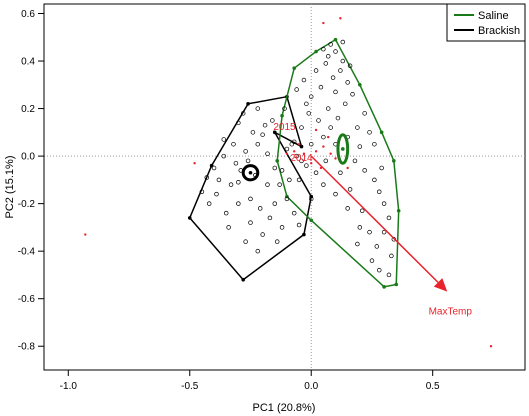 This screenshot has height=416, width=529. Describe the element at coordinates (28, 14) in the screenshot. I see `y-tick-label-0-6: 0.6` at that location.